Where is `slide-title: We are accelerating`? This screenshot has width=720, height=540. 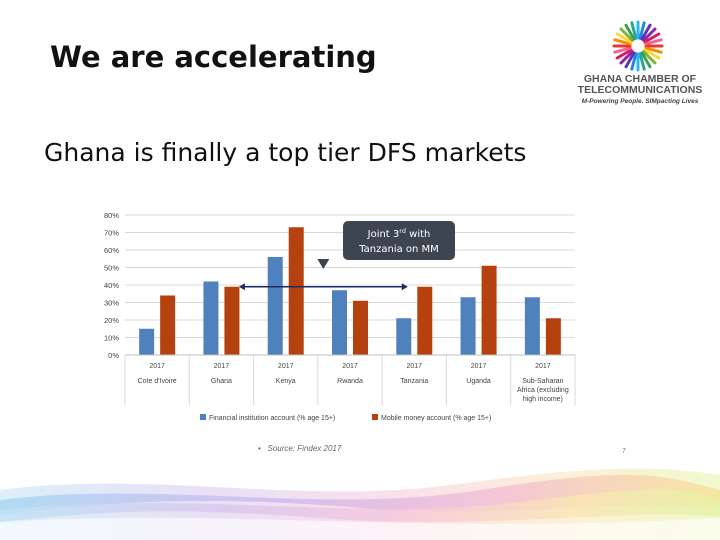 slide-title: We are accelerating is located at coordinates (213, 57).